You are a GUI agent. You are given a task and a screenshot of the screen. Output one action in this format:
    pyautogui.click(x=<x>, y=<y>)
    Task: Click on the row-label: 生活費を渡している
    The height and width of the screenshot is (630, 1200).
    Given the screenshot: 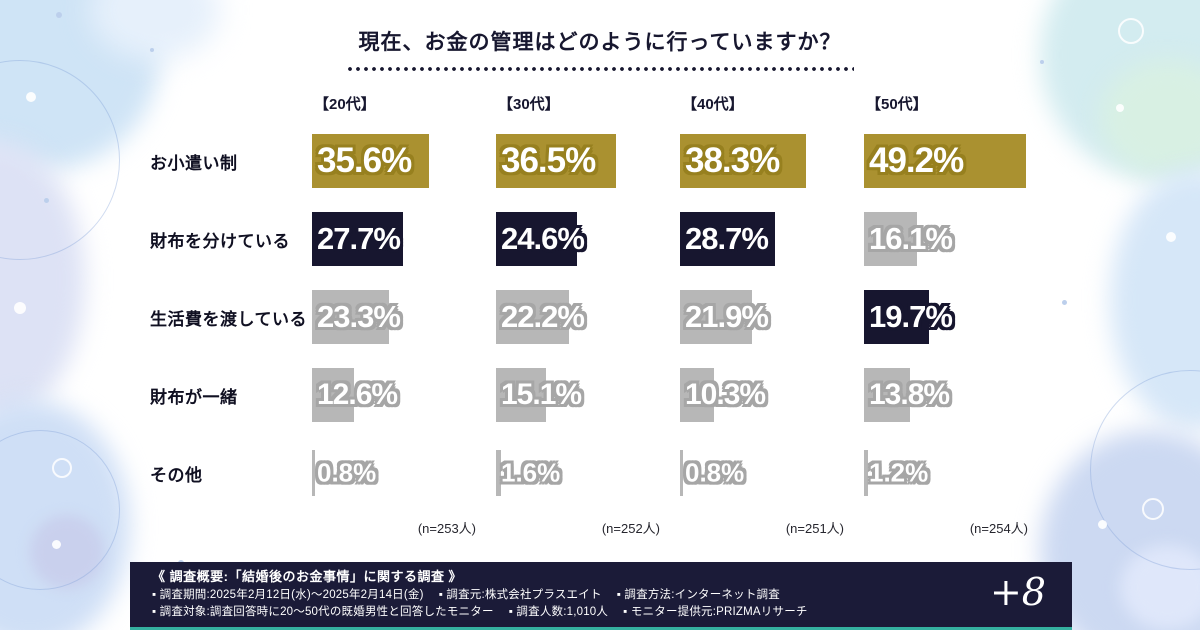 What is the action you would take?
    pyautogui.click(x=228, y=319)
    